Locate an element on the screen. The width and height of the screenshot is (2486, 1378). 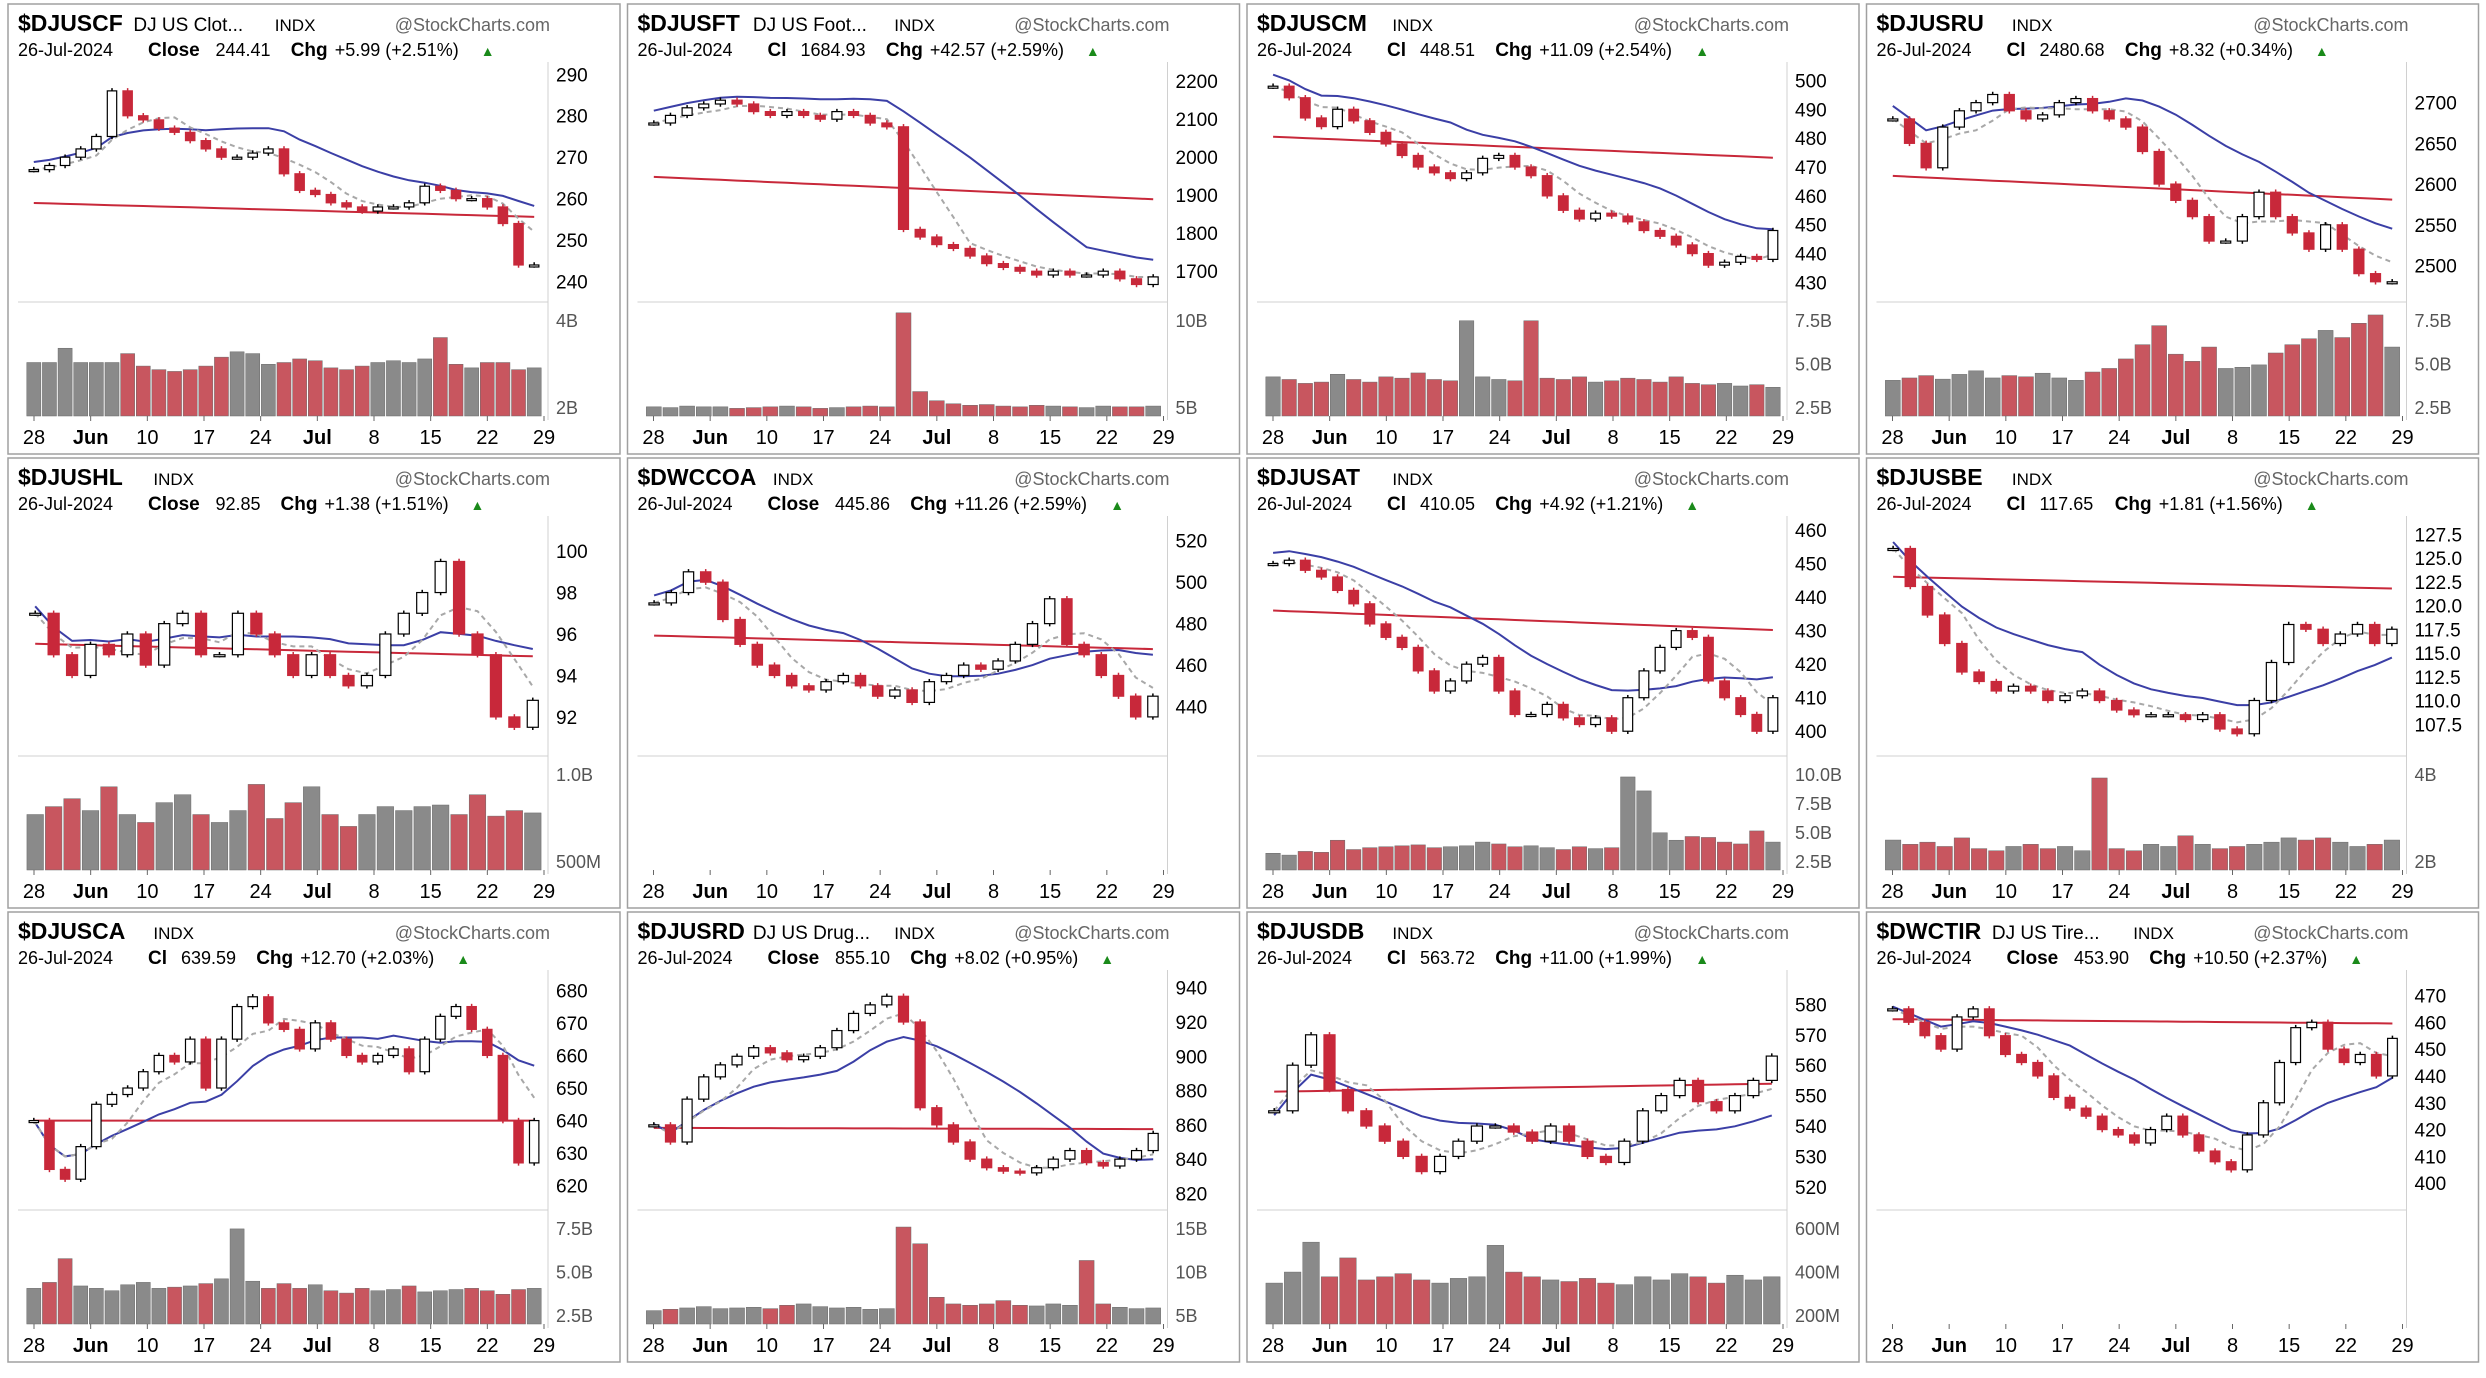
price-tick-label: 1900 is located at coordinates (1197, 196).